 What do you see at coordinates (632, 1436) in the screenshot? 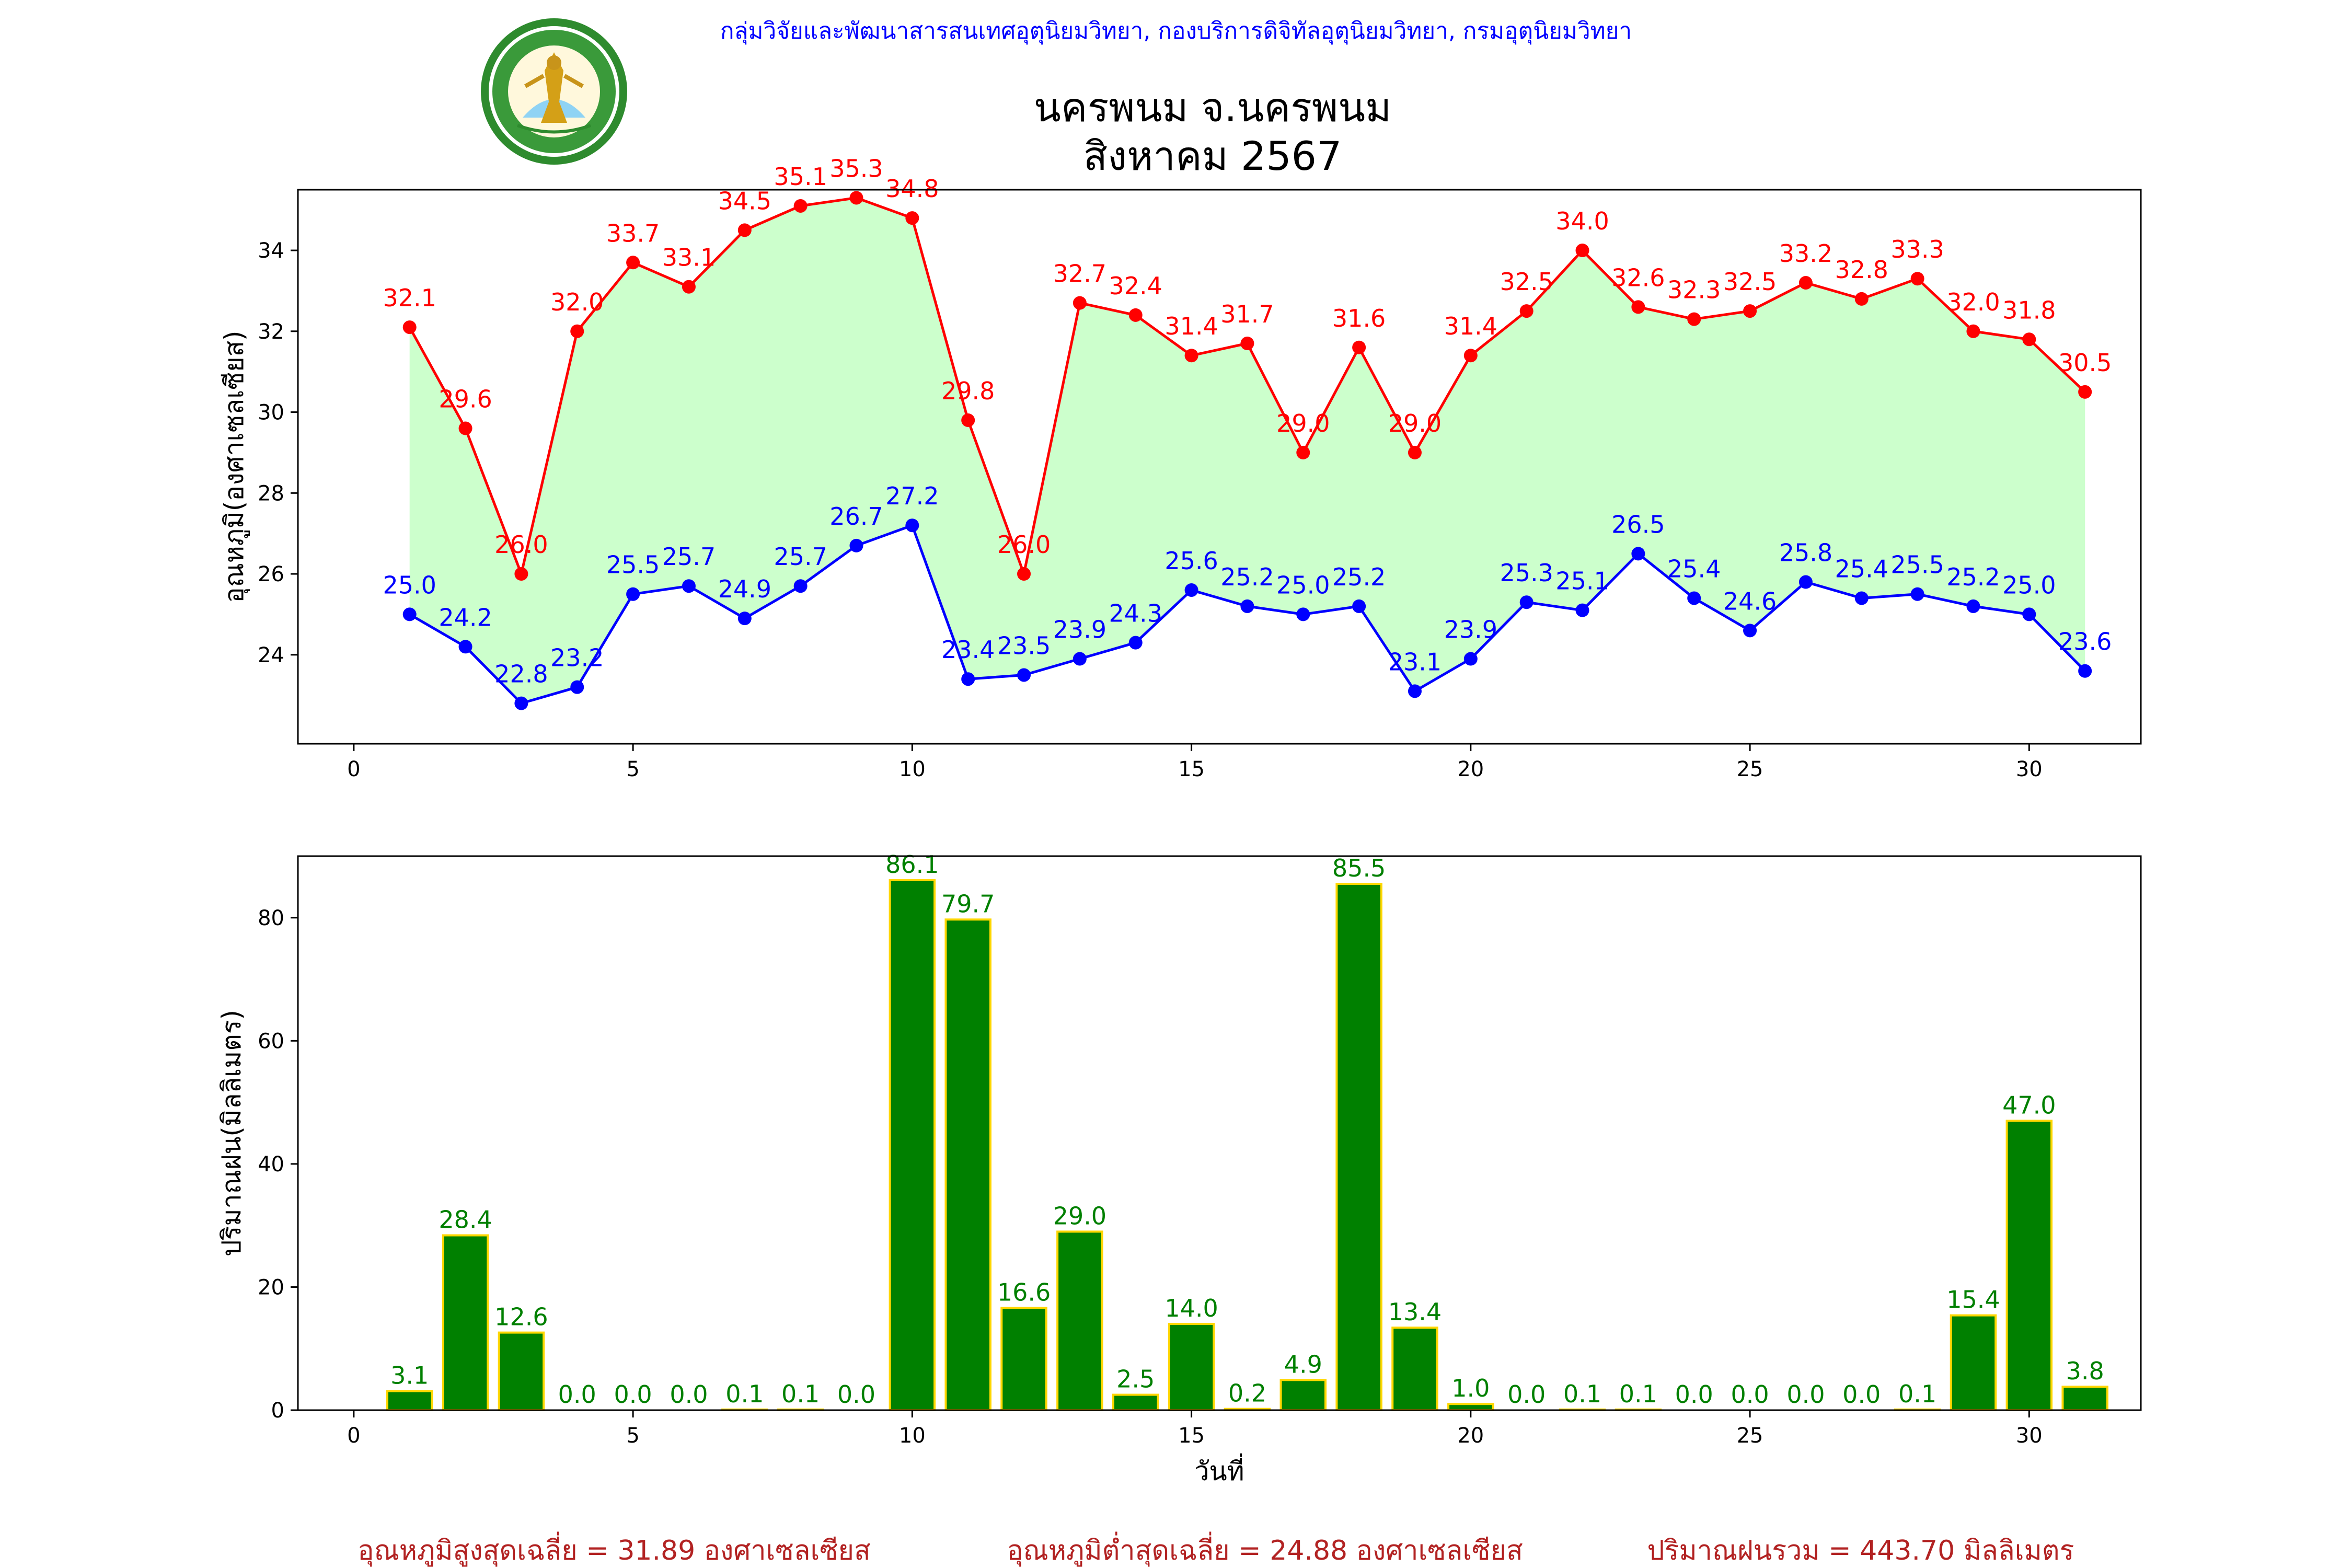
I see `rainfall-x-tick-label: 5` at bounding box center [632, 1436].